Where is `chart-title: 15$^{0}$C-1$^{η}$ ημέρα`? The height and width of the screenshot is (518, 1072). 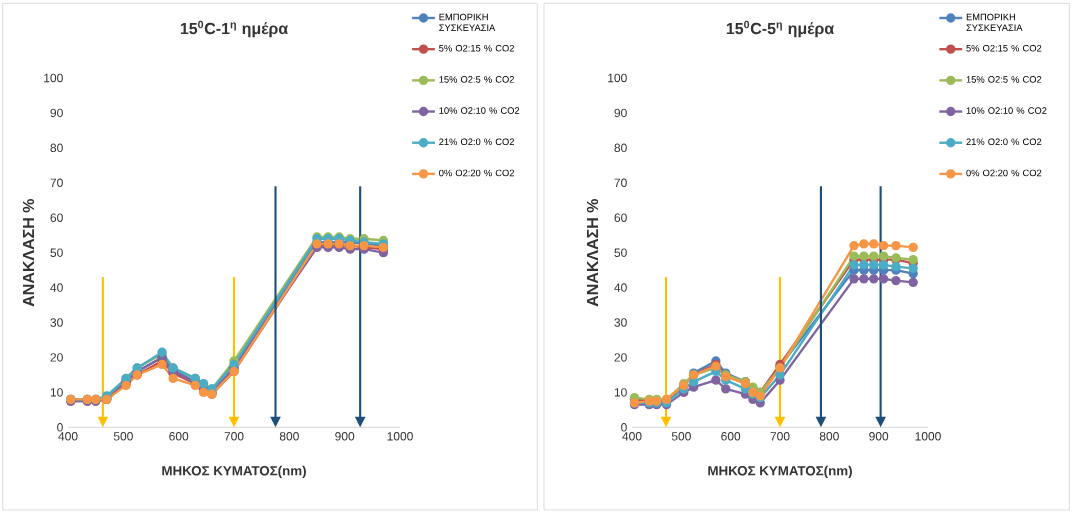
chart-title: 15$^{0}$C-1$^{η}$ ημέρα is located at coordinates (234, 29).